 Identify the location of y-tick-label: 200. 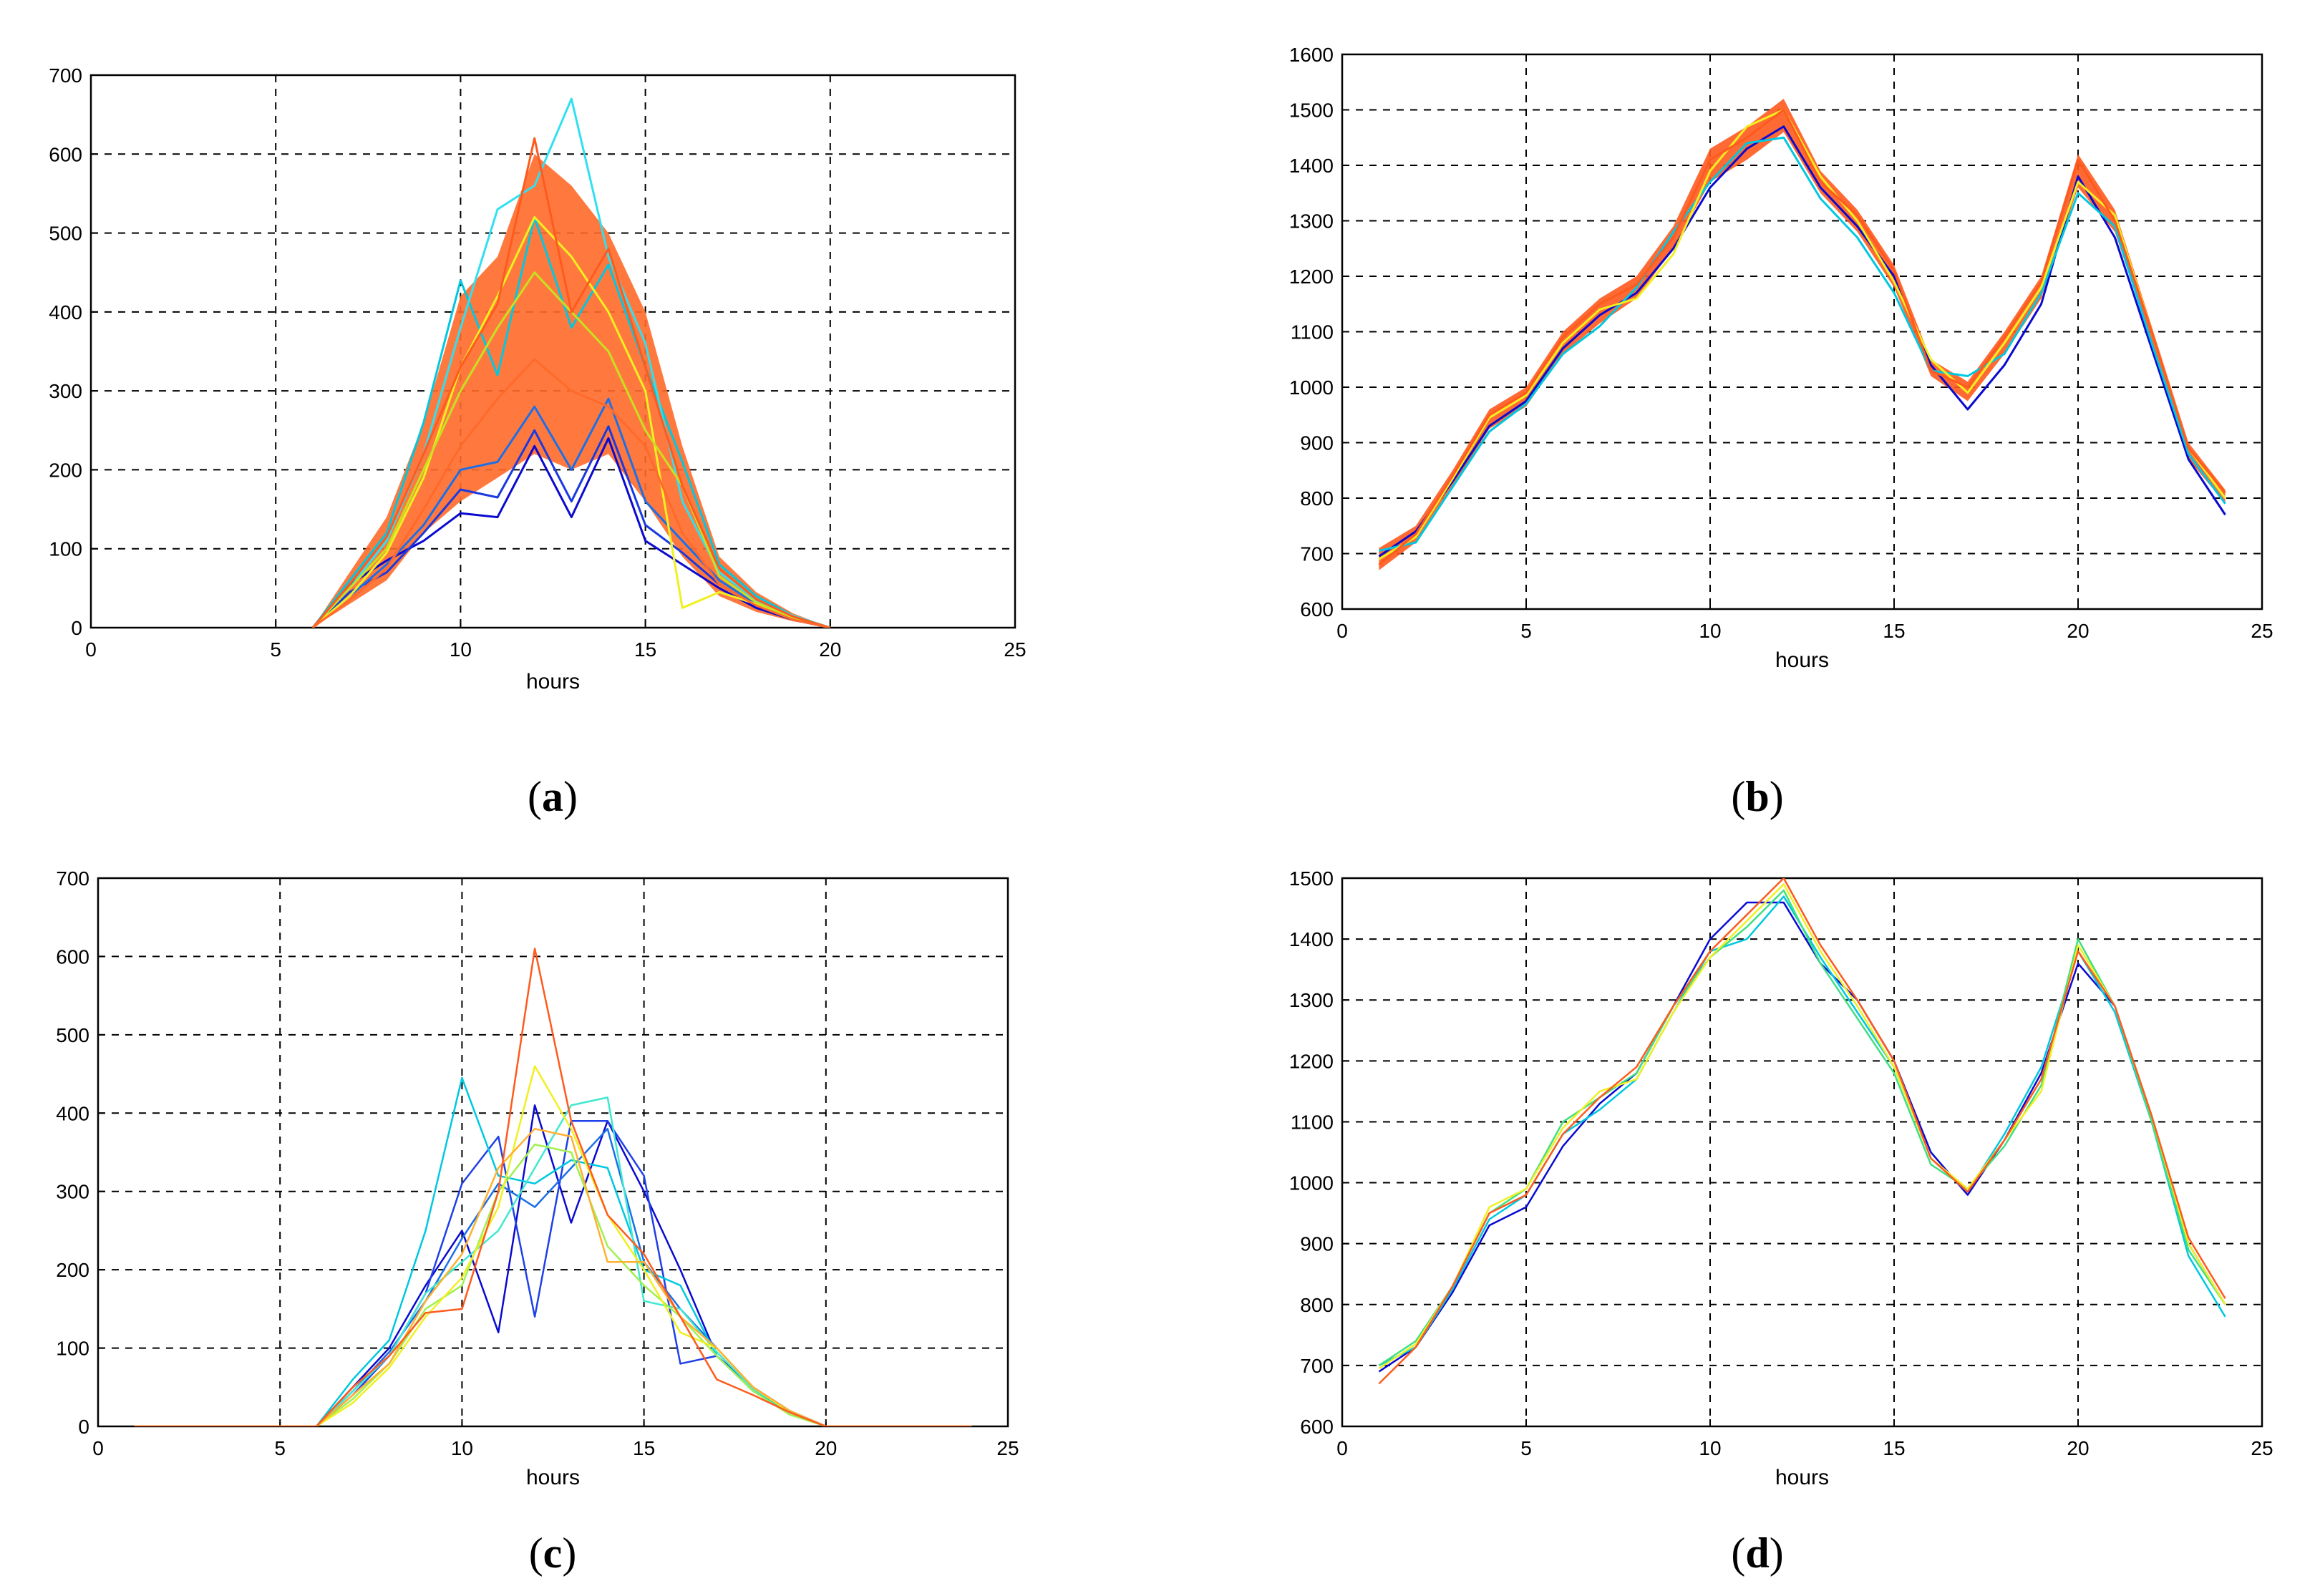
(65, 470).